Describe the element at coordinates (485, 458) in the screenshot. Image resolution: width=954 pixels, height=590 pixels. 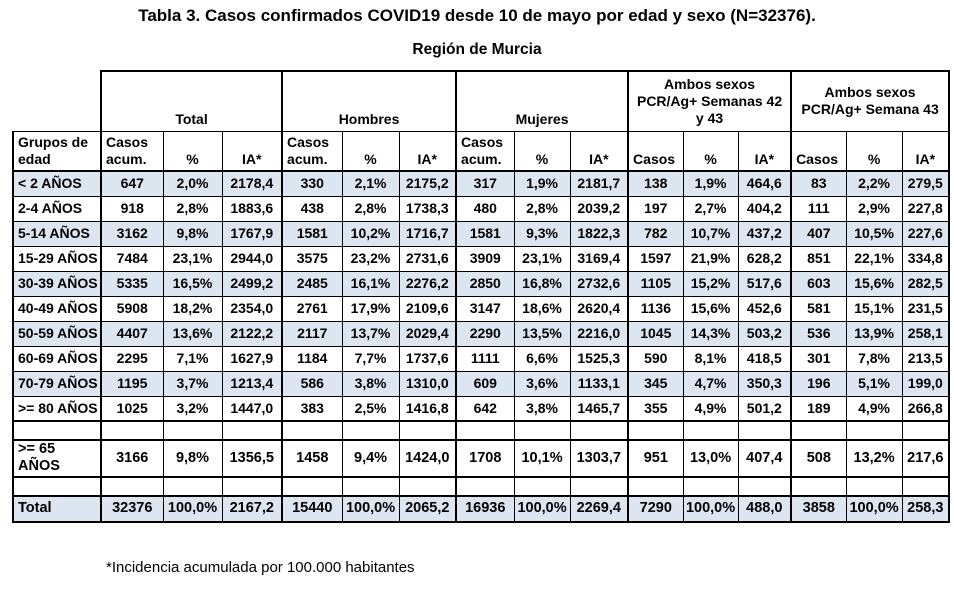
I see `value-cell: 1708` at that location.